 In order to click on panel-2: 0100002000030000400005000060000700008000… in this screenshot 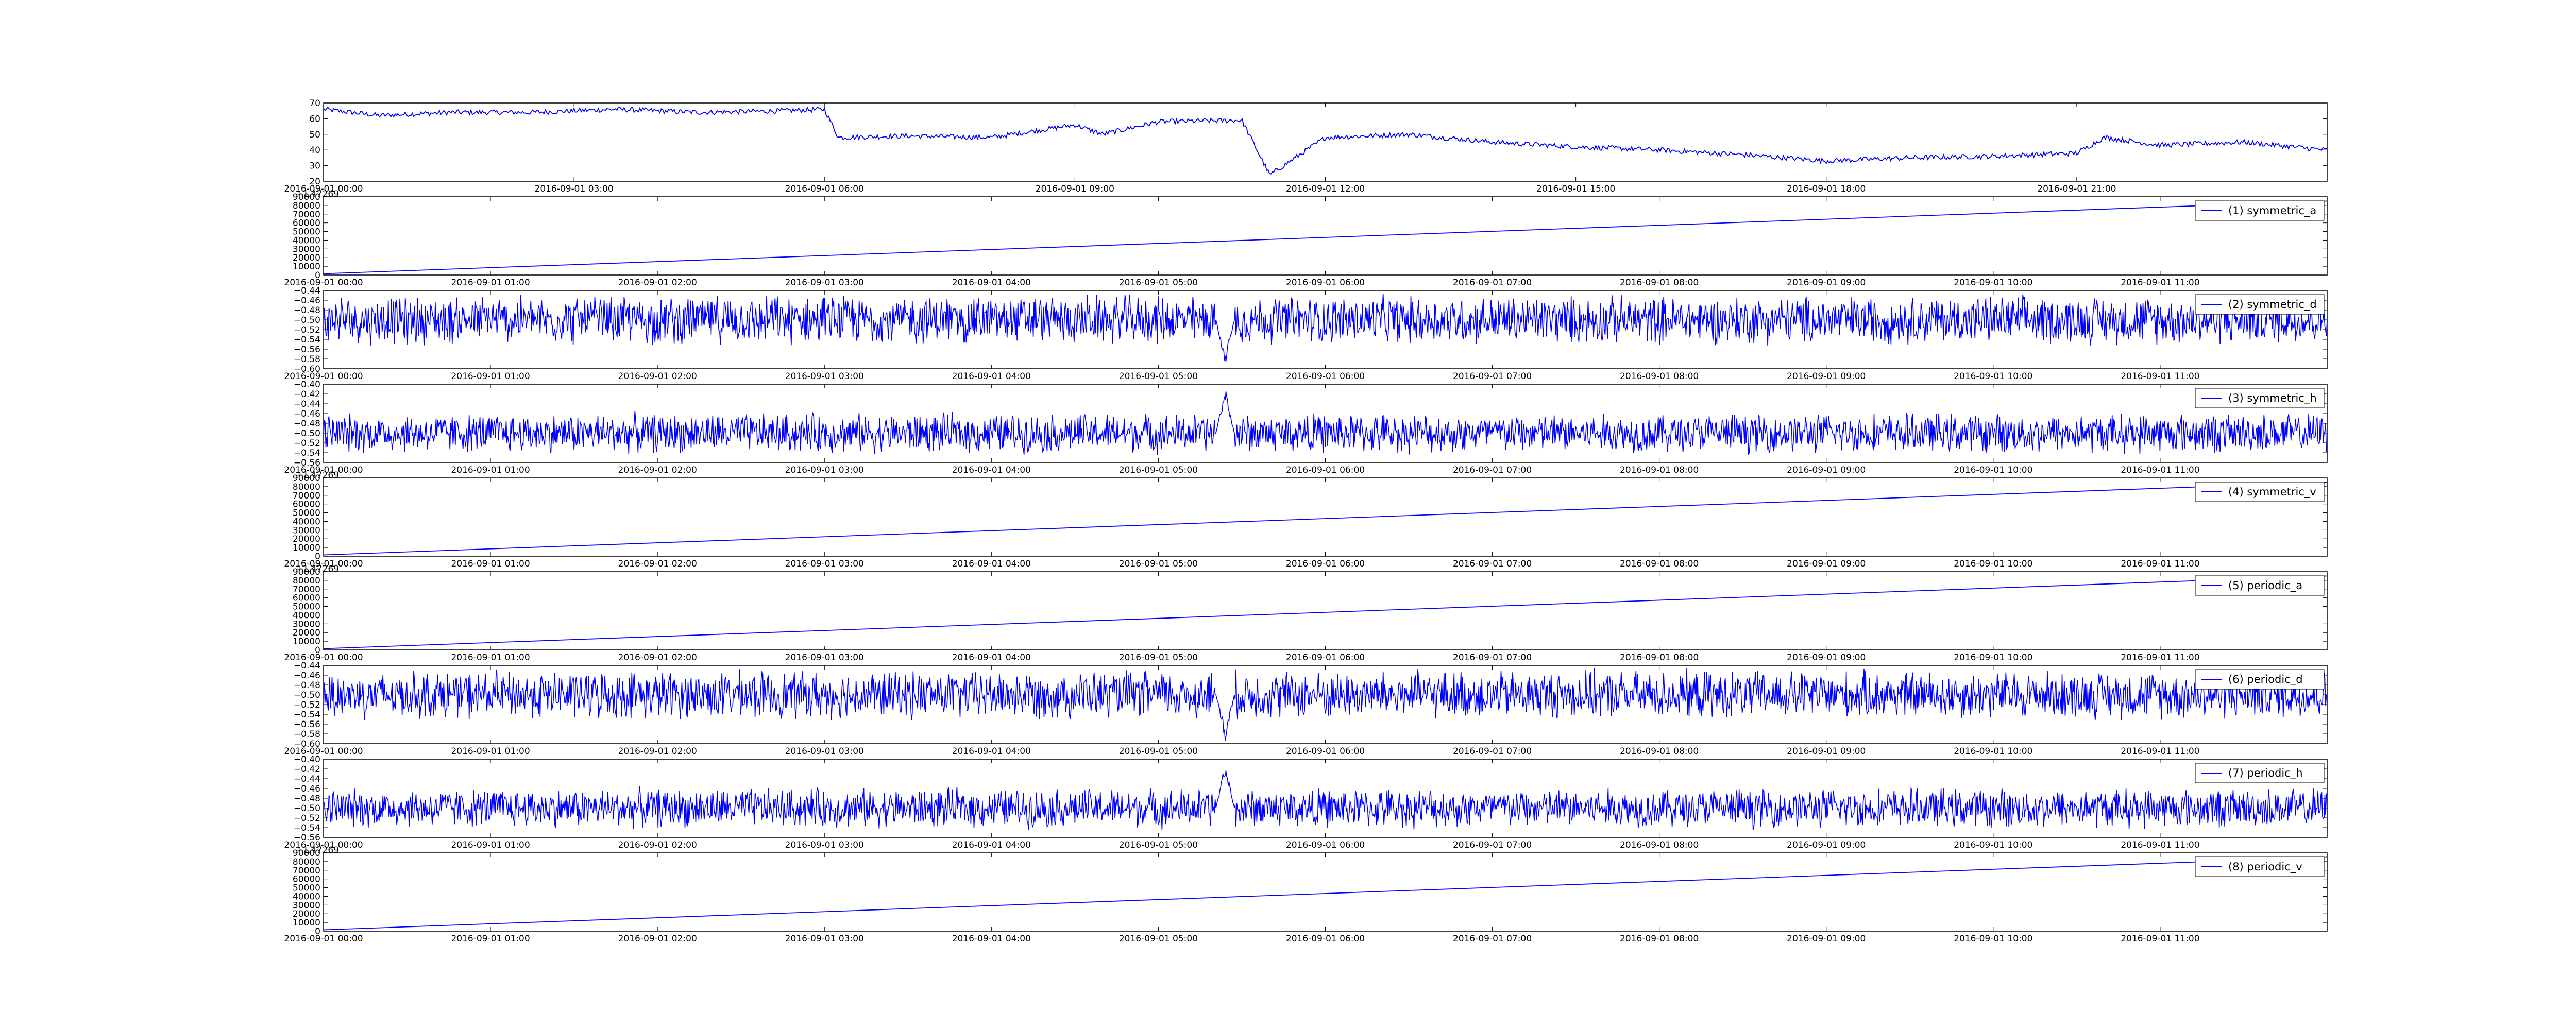, I will do `click(1306, 240)`.